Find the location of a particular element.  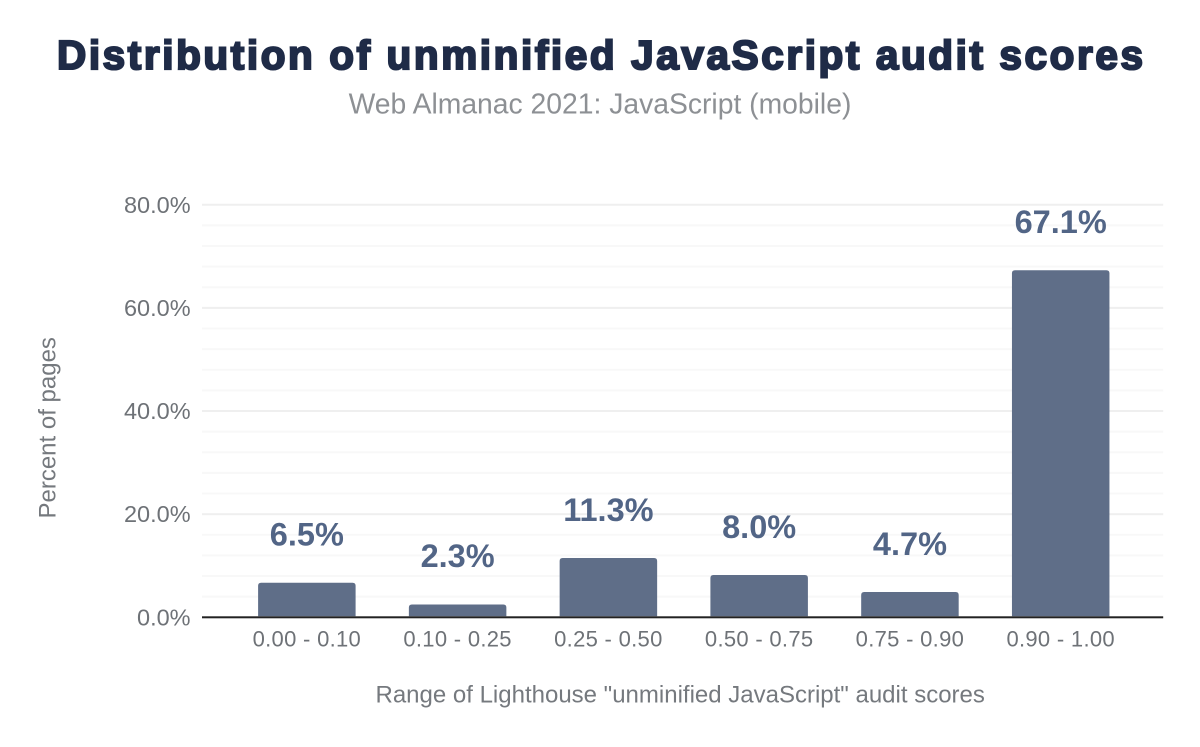

svg-text: 4.7% is located at coordinates (910, 544).